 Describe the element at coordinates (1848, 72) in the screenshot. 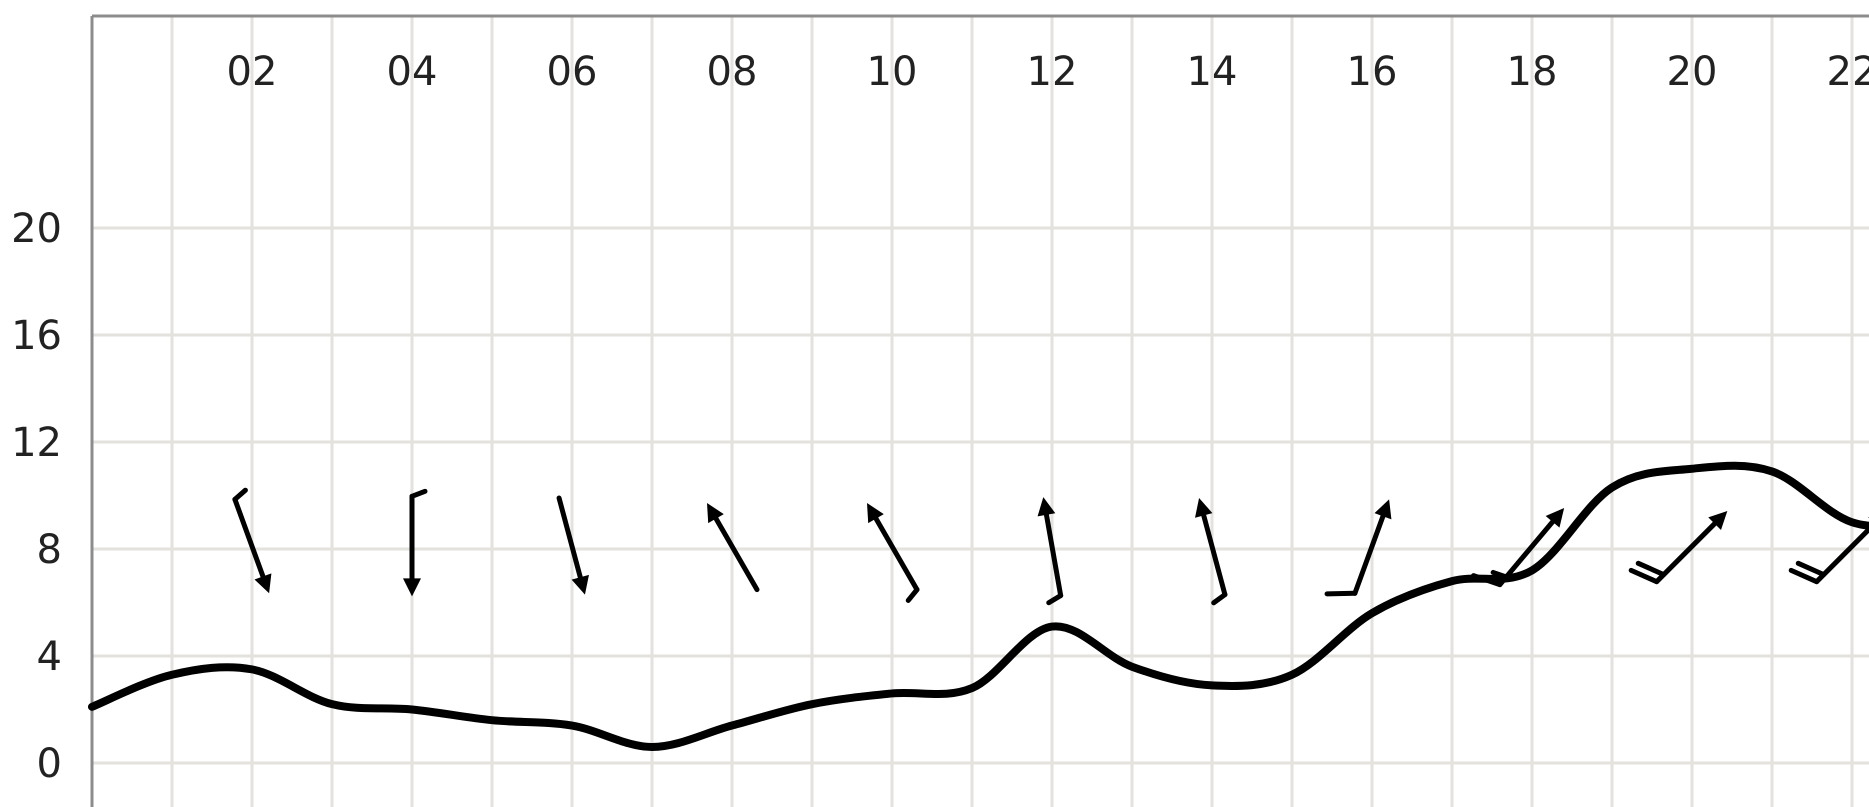

I see `x-tick-label: 22` at that location.